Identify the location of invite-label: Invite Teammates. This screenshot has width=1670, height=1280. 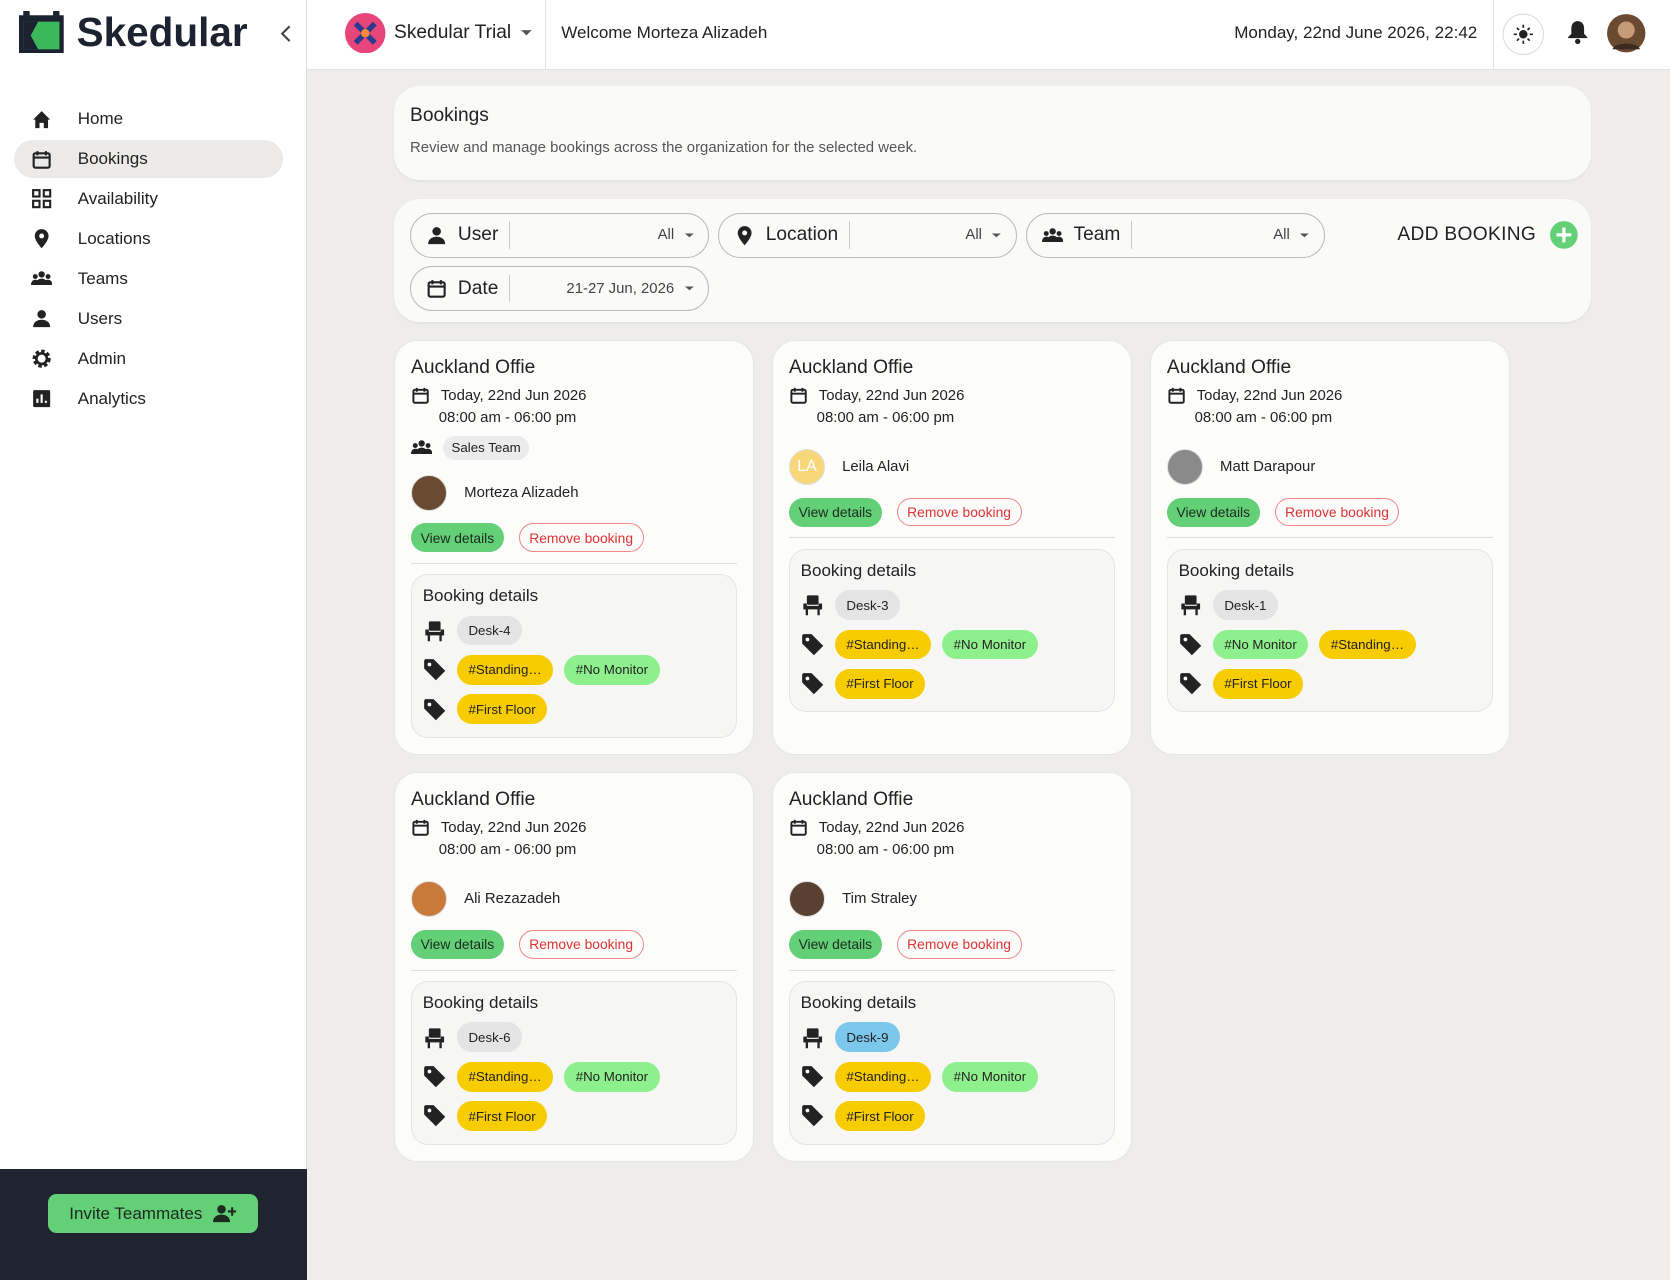
(136, 1213).